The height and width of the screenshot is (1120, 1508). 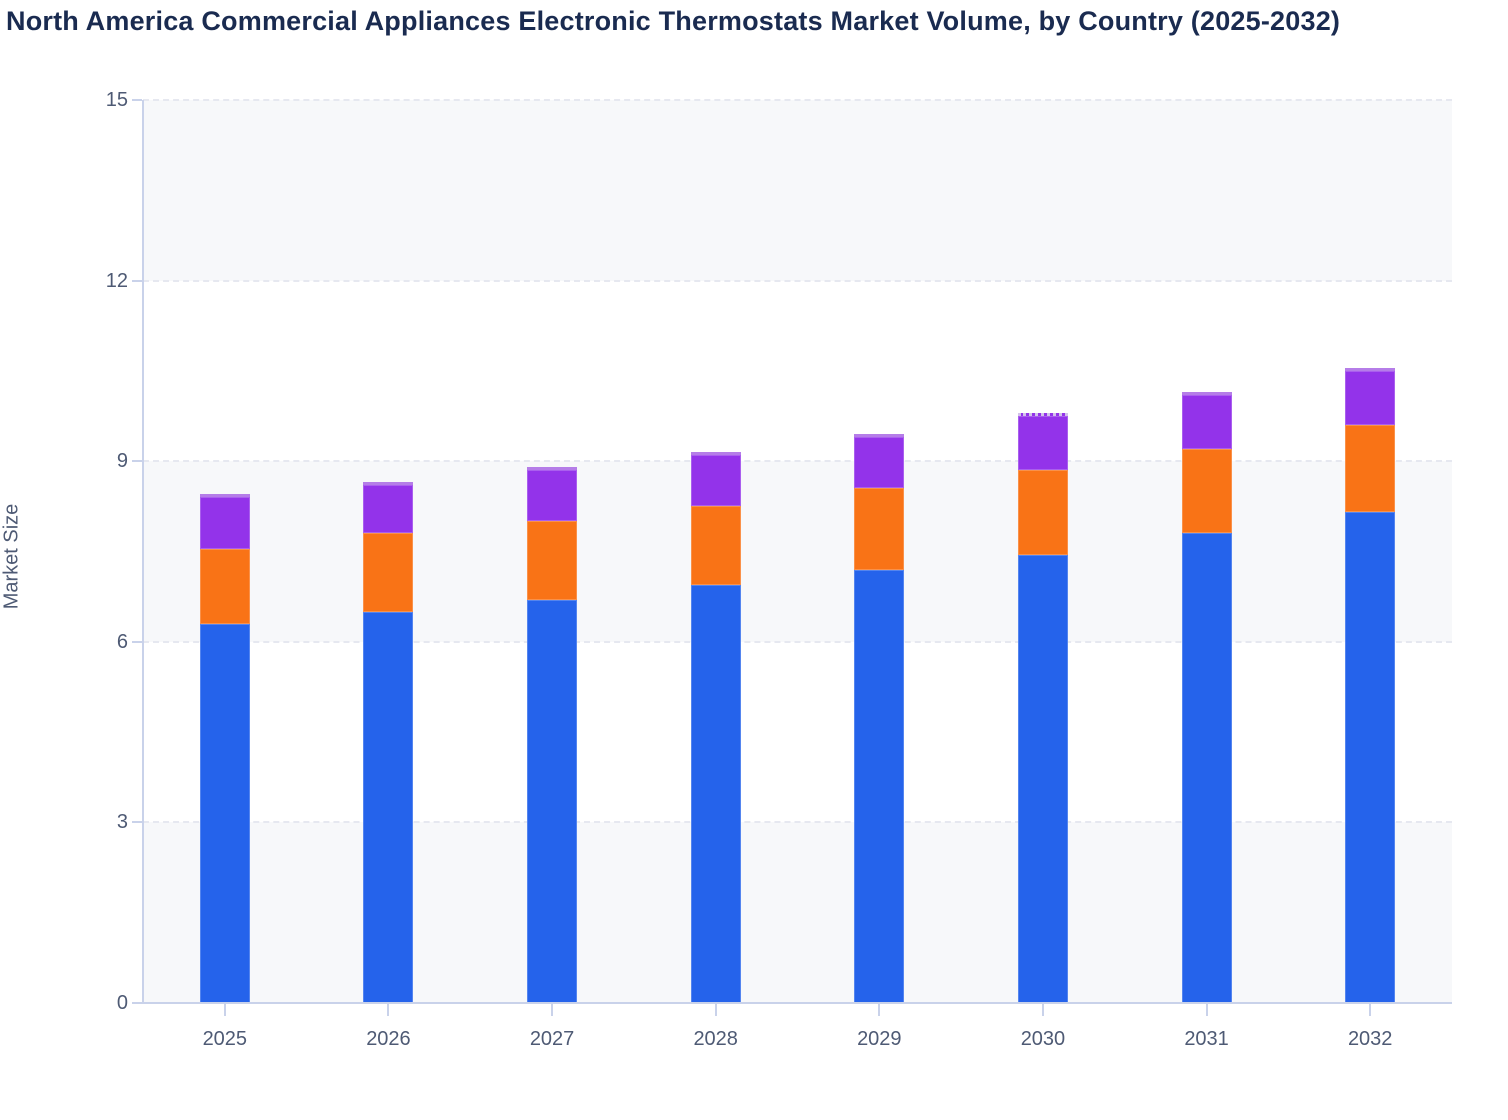 I want to click on bar-2026-segment-orange, so click(x=388, y=572).